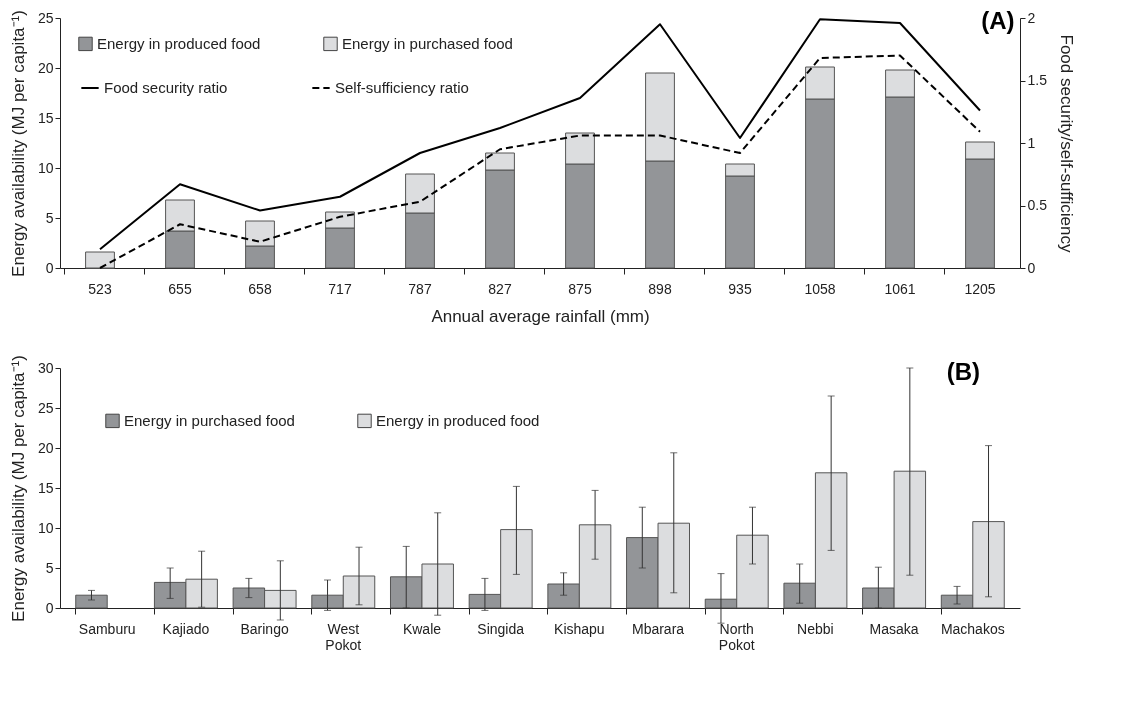 The height and width of the screenshot is (719, 1132). What do you see at coordinates (894, 628) in the screenshot?
I see `x-tick-label: Masaka` at bounding box center [894, 628].